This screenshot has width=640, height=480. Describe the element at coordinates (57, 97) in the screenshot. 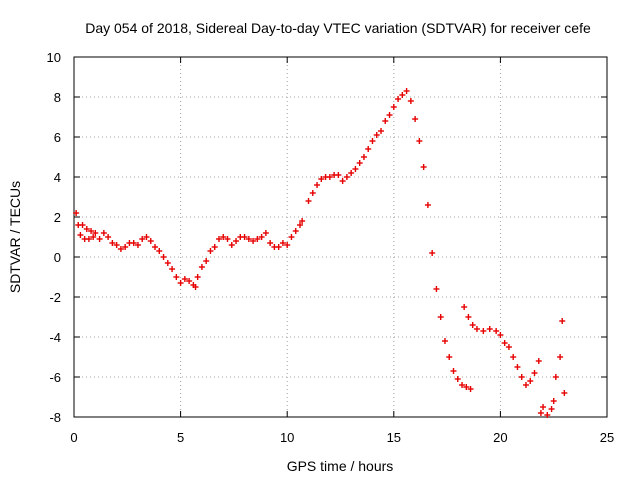

I see `y-tick-label: 8` at that location.